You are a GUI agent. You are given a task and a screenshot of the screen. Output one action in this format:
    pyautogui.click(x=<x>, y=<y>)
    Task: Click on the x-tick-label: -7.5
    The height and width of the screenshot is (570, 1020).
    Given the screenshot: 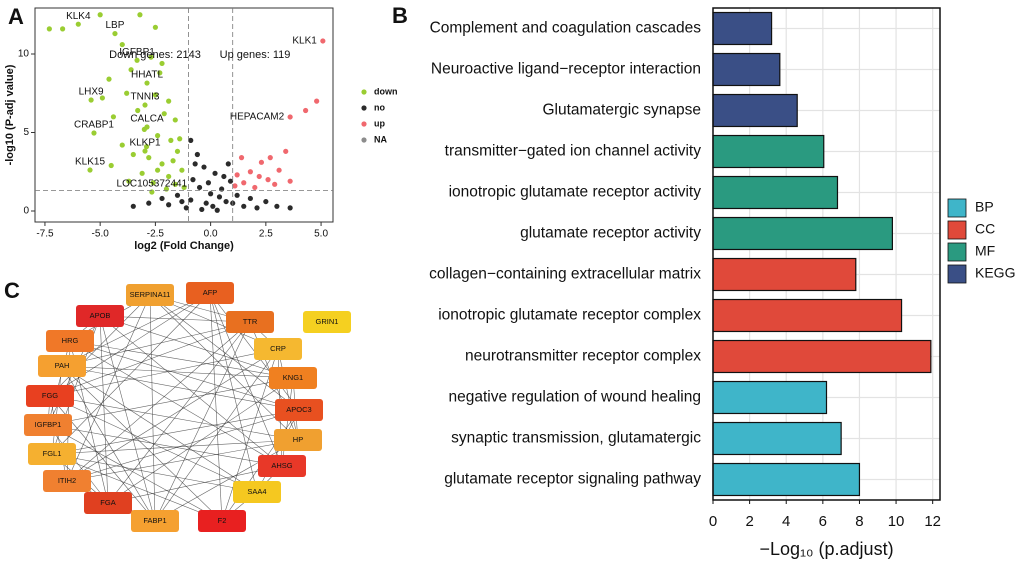 What is the action you would take?
    pyautogui.click(x=45, y=234)
    